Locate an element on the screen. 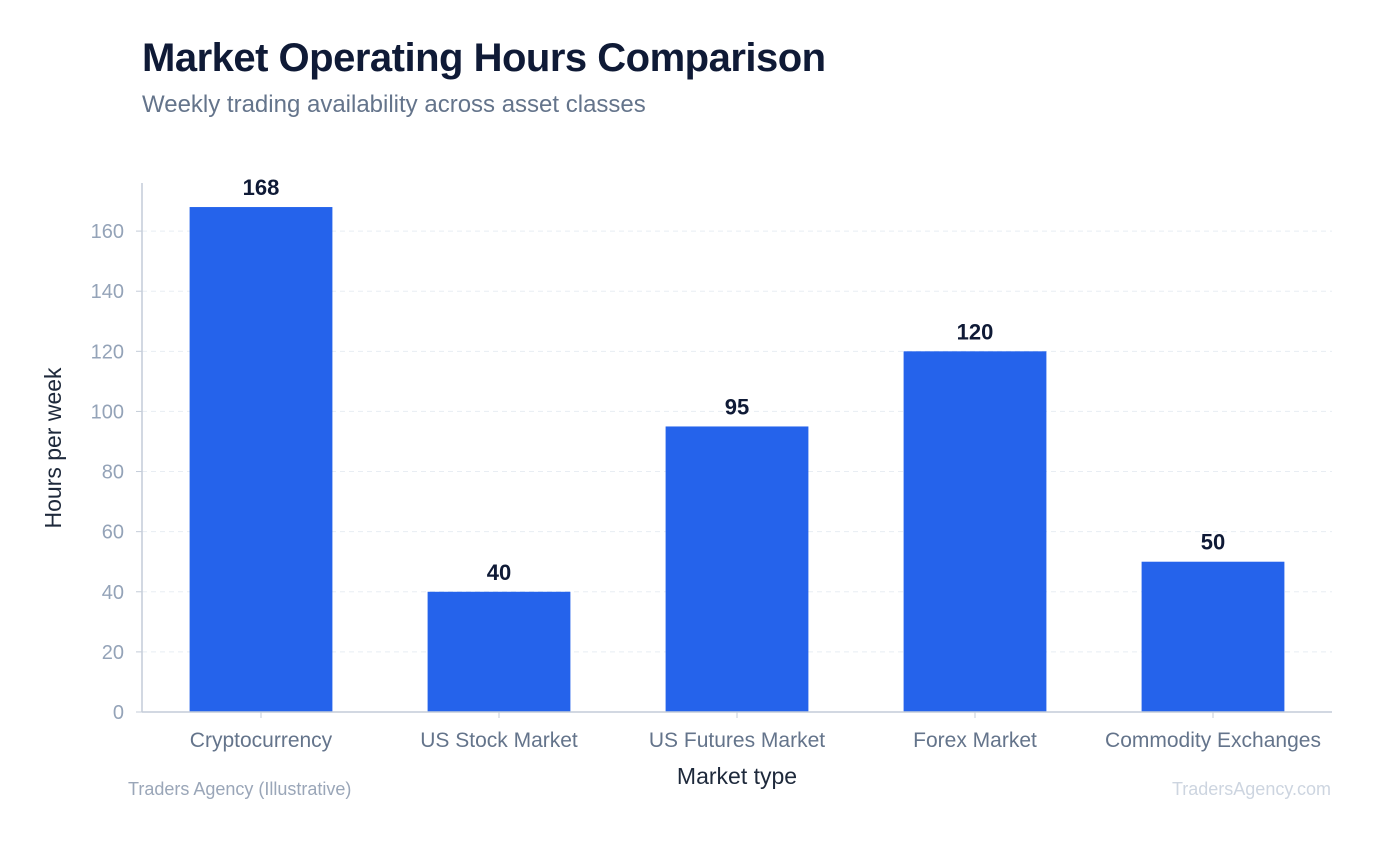 This screenshot has height=845, width=1376. bar-value-label: 50 is located at coordinates (1213, 542).